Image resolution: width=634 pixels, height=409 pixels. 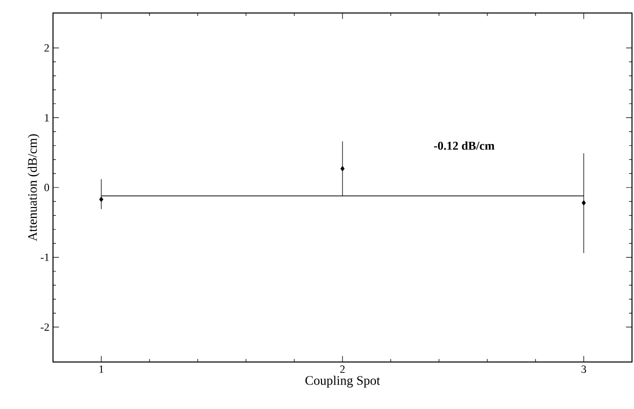 I want to click on y-tick-label: 2, so click(x=46, y=48).